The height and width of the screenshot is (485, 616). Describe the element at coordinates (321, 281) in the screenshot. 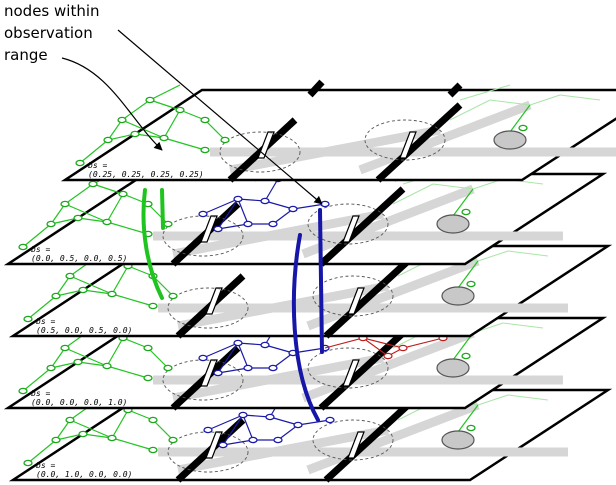

I see `blue-link-short` at that location.